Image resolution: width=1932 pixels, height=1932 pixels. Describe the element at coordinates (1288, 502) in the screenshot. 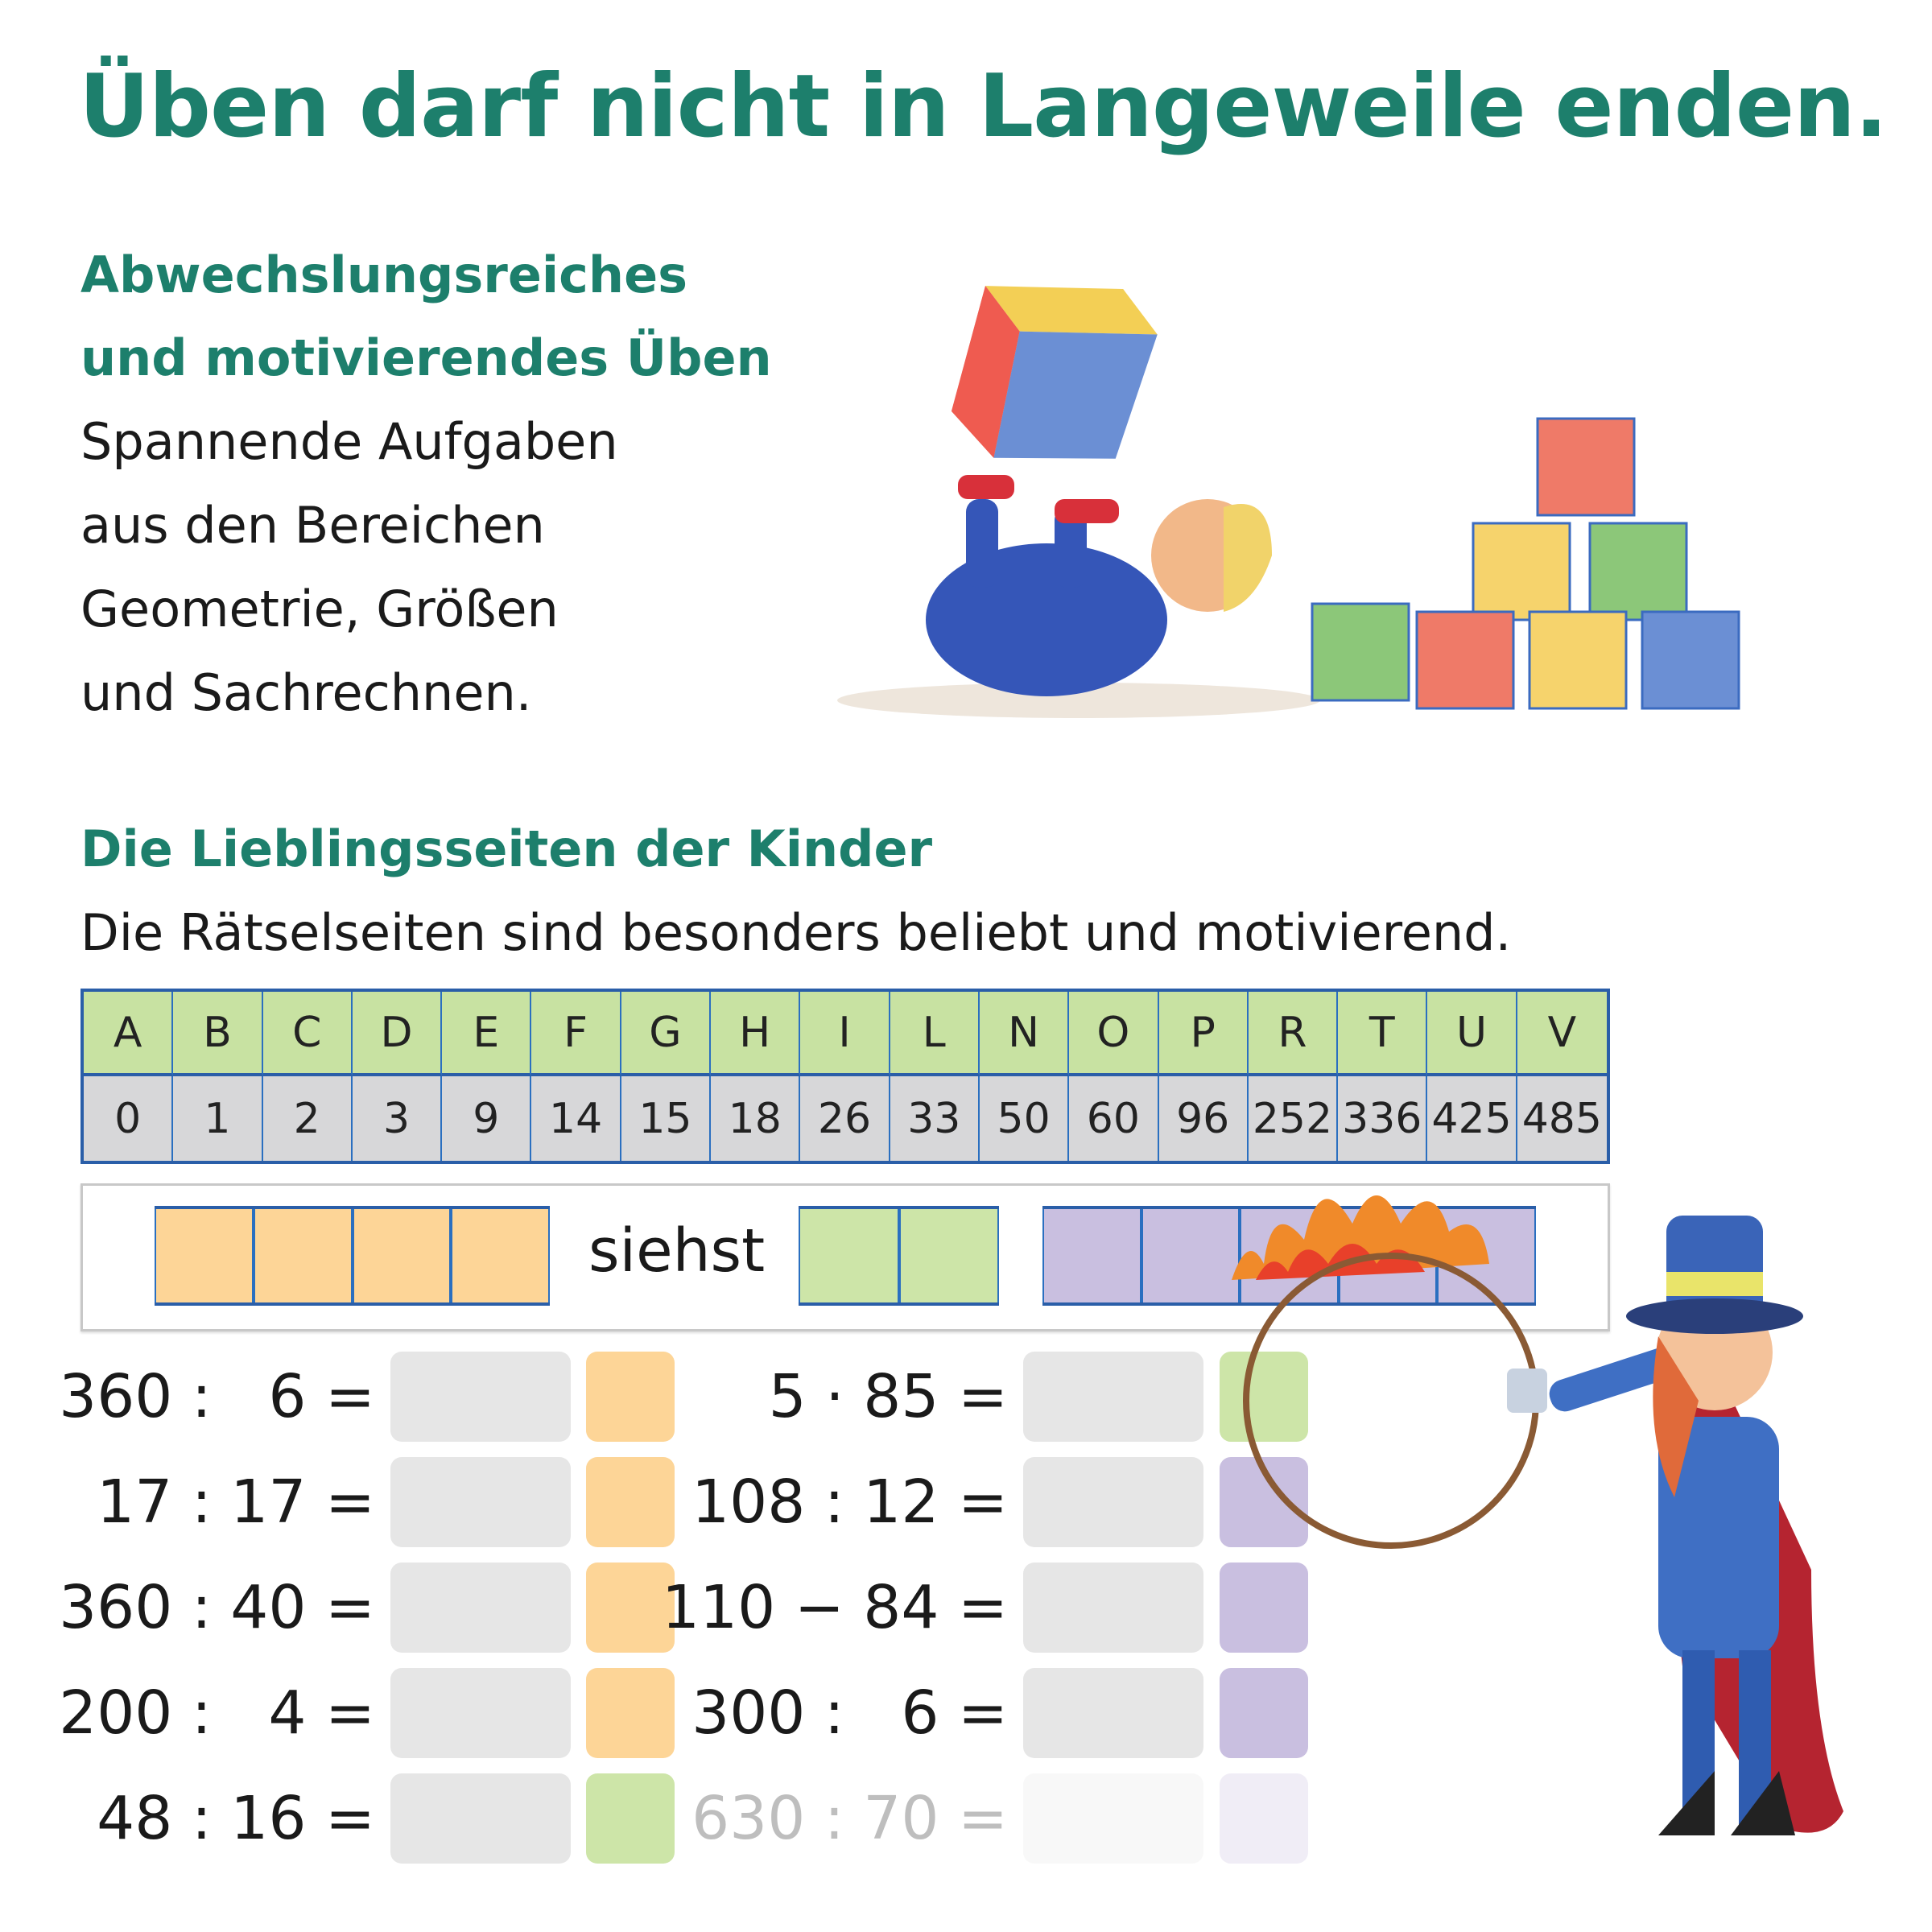

I see `child-with-blocks-illustration` at that location.